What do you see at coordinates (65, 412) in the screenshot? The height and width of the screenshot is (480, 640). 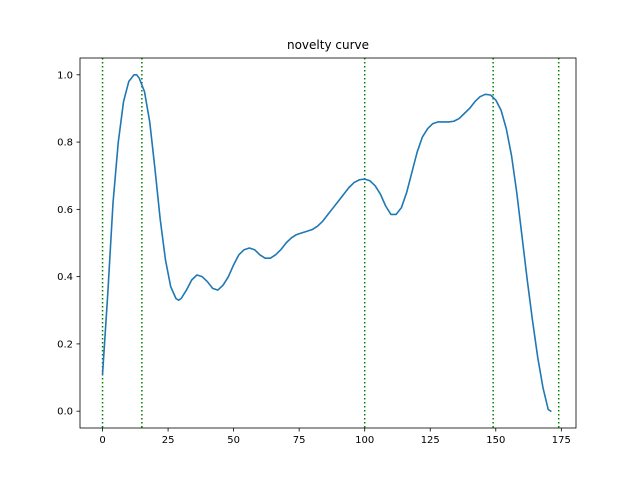 I see `y-tick-label: 0.0` at bounding box center [65, 412].